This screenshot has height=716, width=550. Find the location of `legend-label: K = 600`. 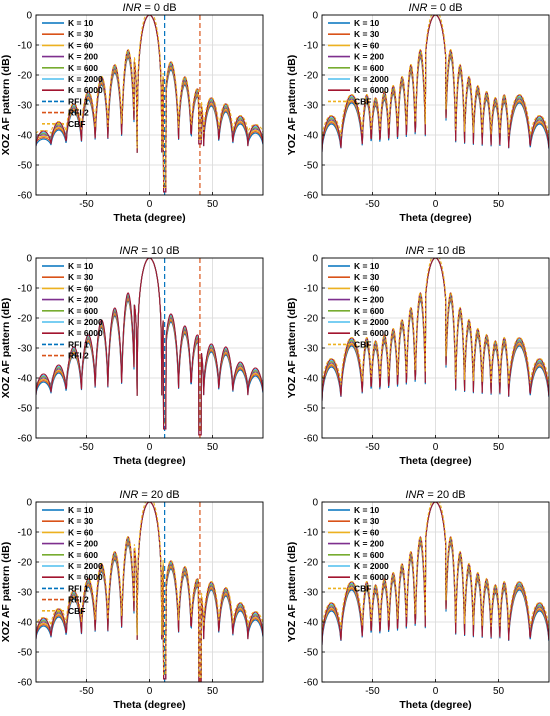

legend-label: K = 600 is located at coordinates (83, 311).